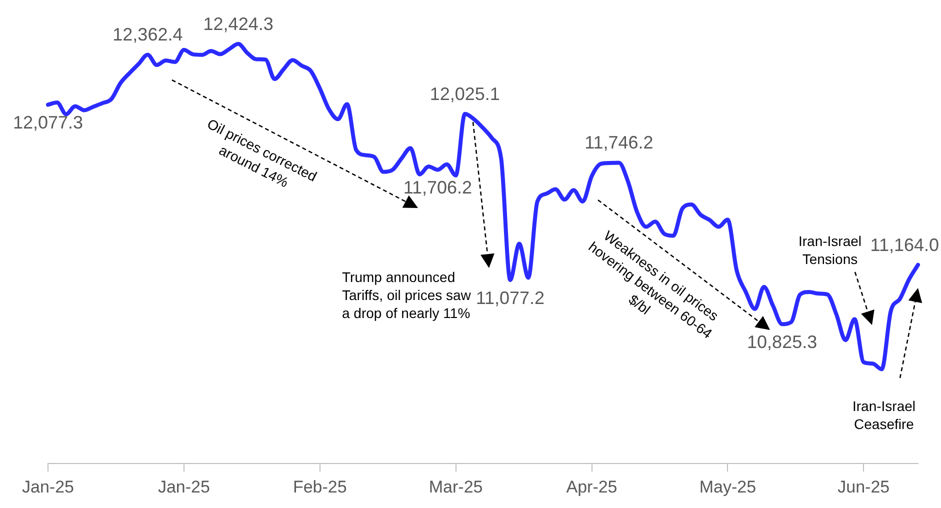  I want to click on x-tick-label: Jun-25, so click(864, 486).